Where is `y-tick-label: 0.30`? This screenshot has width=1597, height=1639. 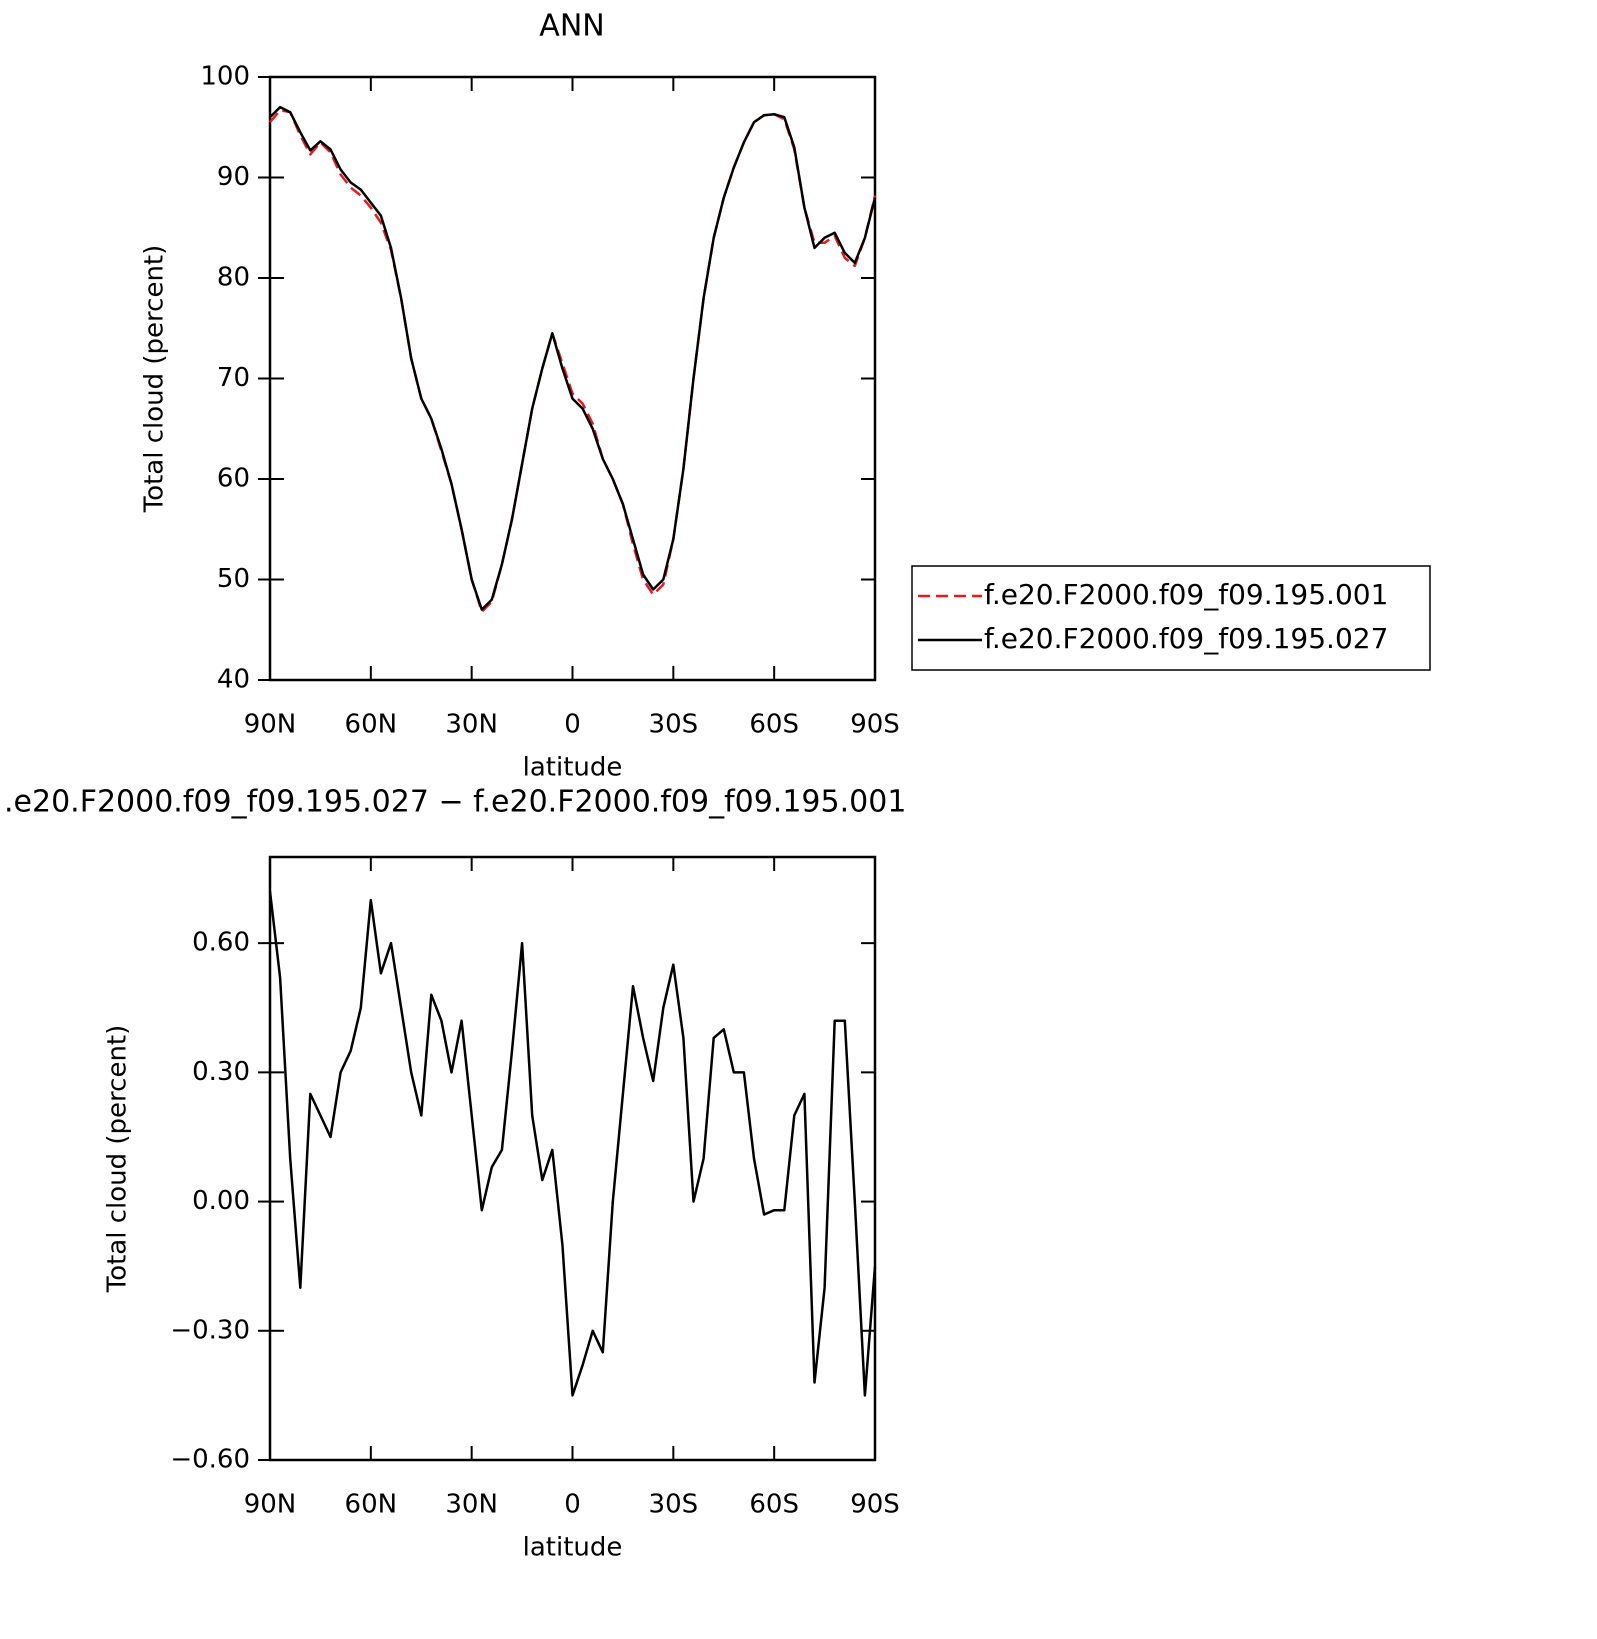 y-tick-label: 0.30 is located at coordinates (221, 1072).